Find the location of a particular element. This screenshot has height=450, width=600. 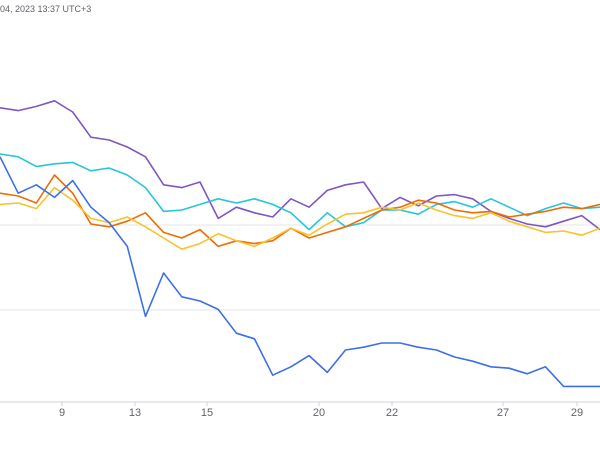

x-tick-label: 22 is located at coordinates (392, 413).